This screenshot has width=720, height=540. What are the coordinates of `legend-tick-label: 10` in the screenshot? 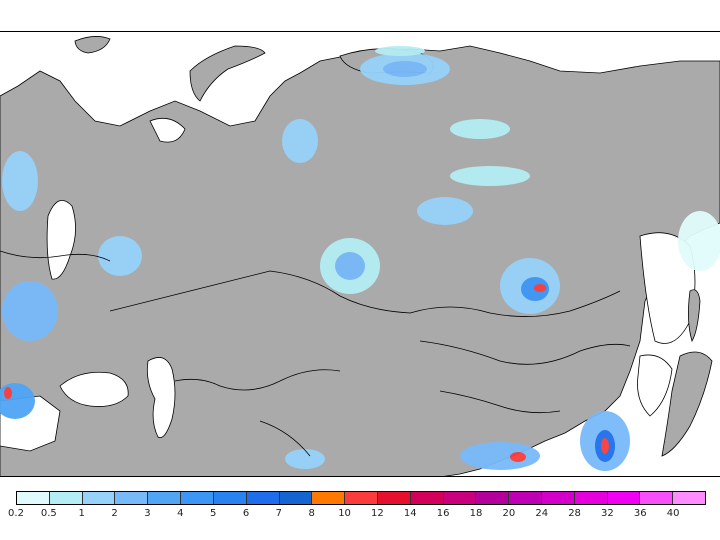 It's located at (344, 513).